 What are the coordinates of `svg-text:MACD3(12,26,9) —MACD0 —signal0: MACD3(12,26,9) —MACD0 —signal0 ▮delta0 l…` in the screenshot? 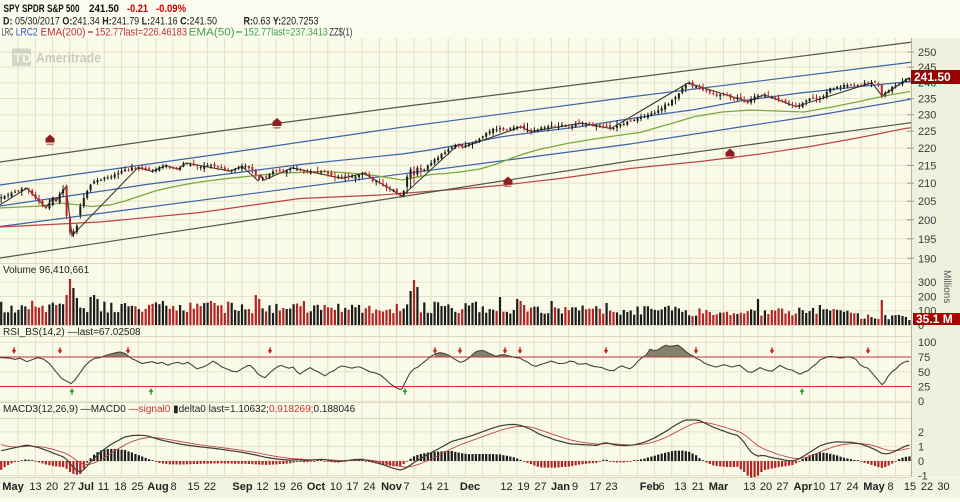 It's located at (179, 409).